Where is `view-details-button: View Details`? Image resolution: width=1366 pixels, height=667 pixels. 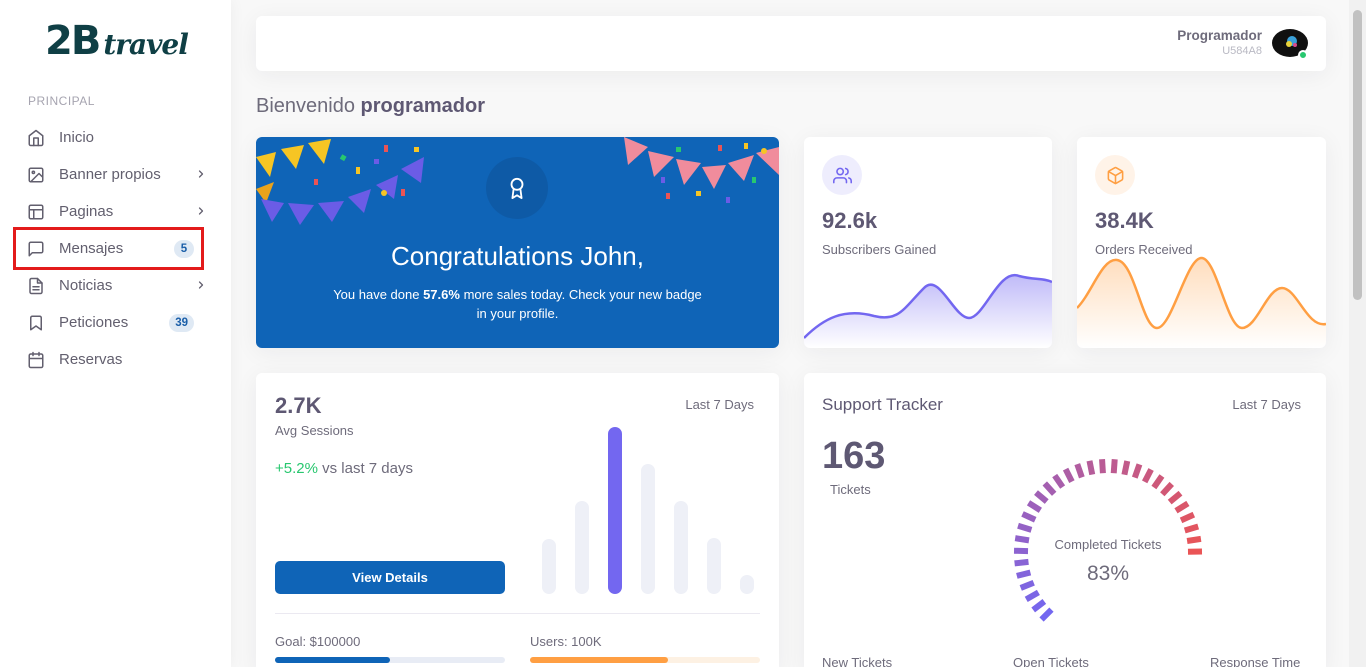 view-details-button: View Details is located at coordinates (390, 577).